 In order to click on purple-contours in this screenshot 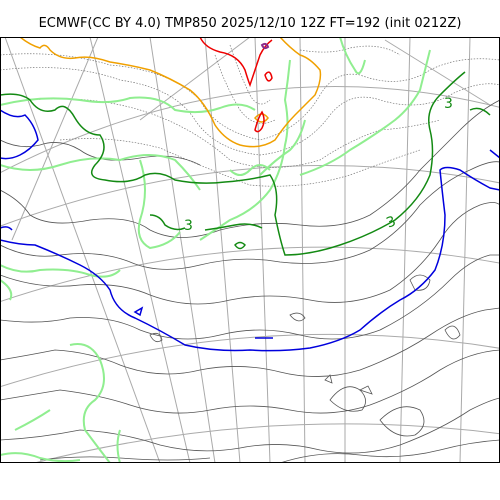, I will do `click(265, 46)`.